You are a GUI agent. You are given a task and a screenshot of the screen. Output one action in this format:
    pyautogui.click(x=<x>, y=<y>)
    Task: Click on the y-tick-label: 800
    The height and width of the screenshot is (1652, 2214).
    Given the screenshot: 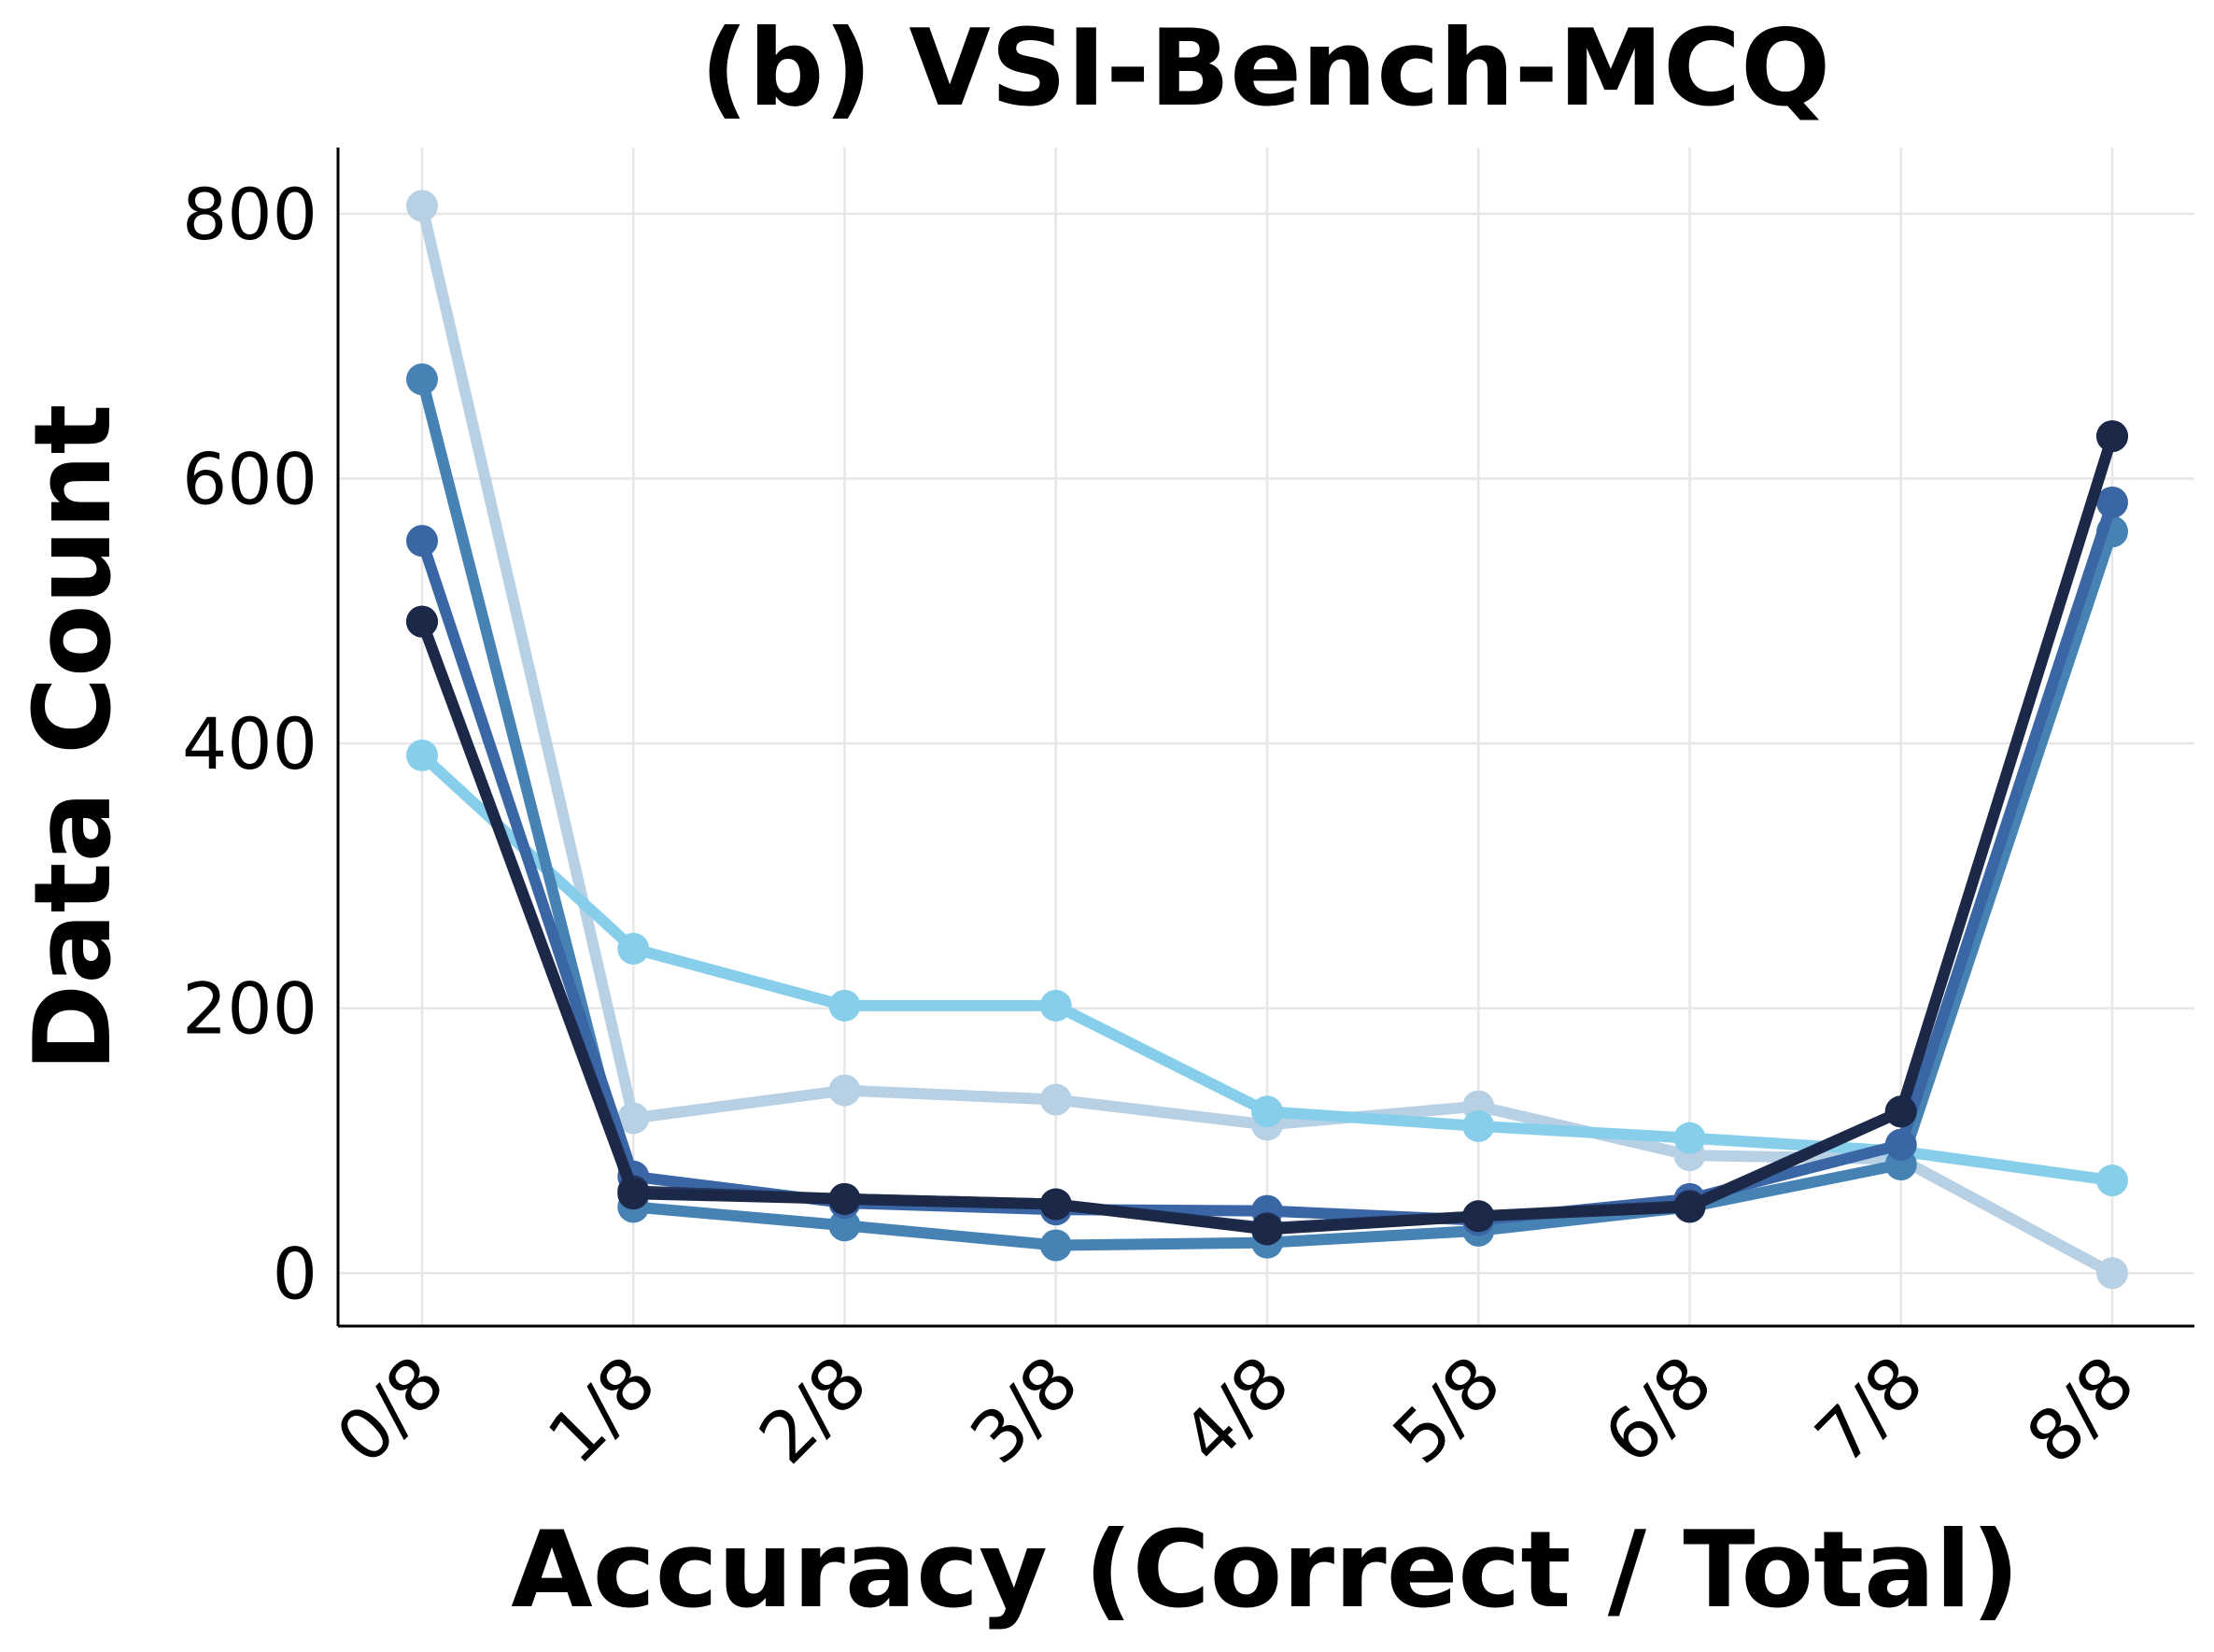 What is the action you would take?
    pyautogui.click(x=250, y=214)
    